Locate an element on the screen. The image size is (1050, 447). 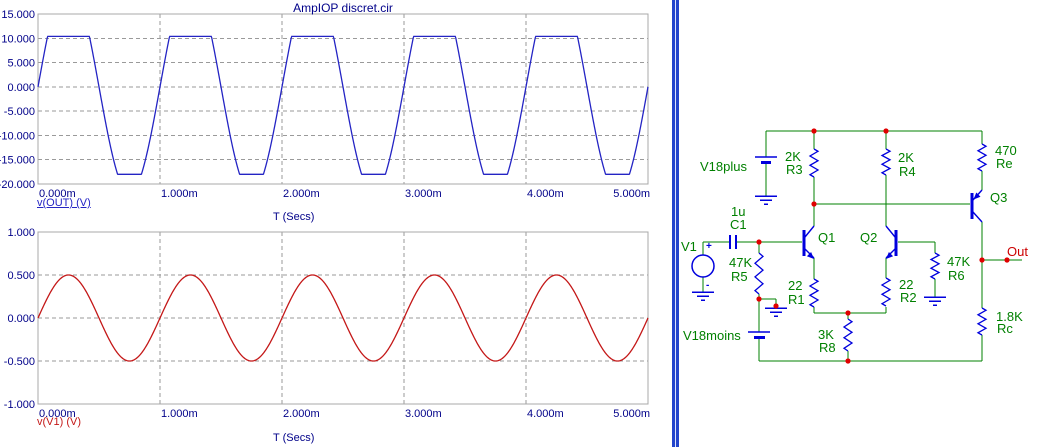
capacitor-c1 is located at coordinates (733, 242).